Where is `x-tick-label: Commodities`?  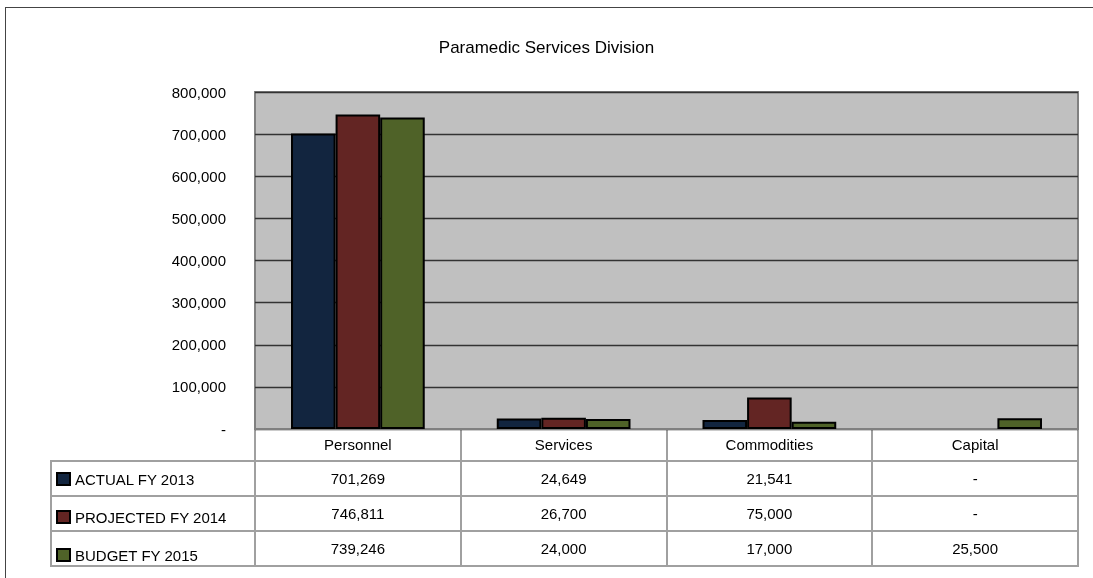 x-tick-label: Commodities is located at coordinates (769, 444).